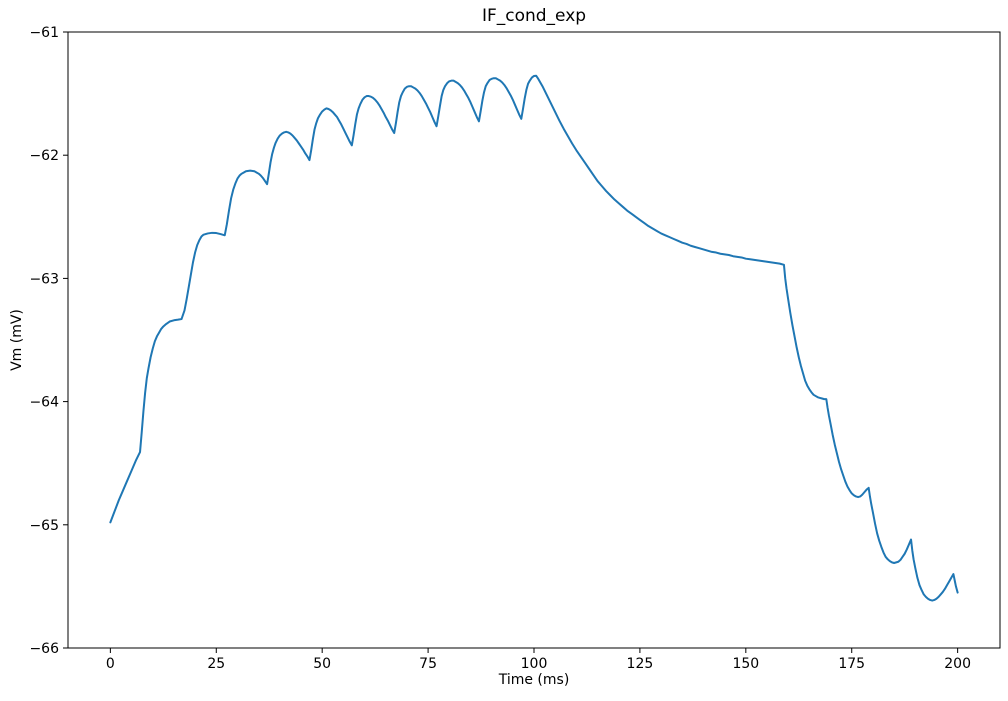 The height and width of the screenshot is (701, 1008). I want to click on y-tick-label: −65, so click(44, 526).